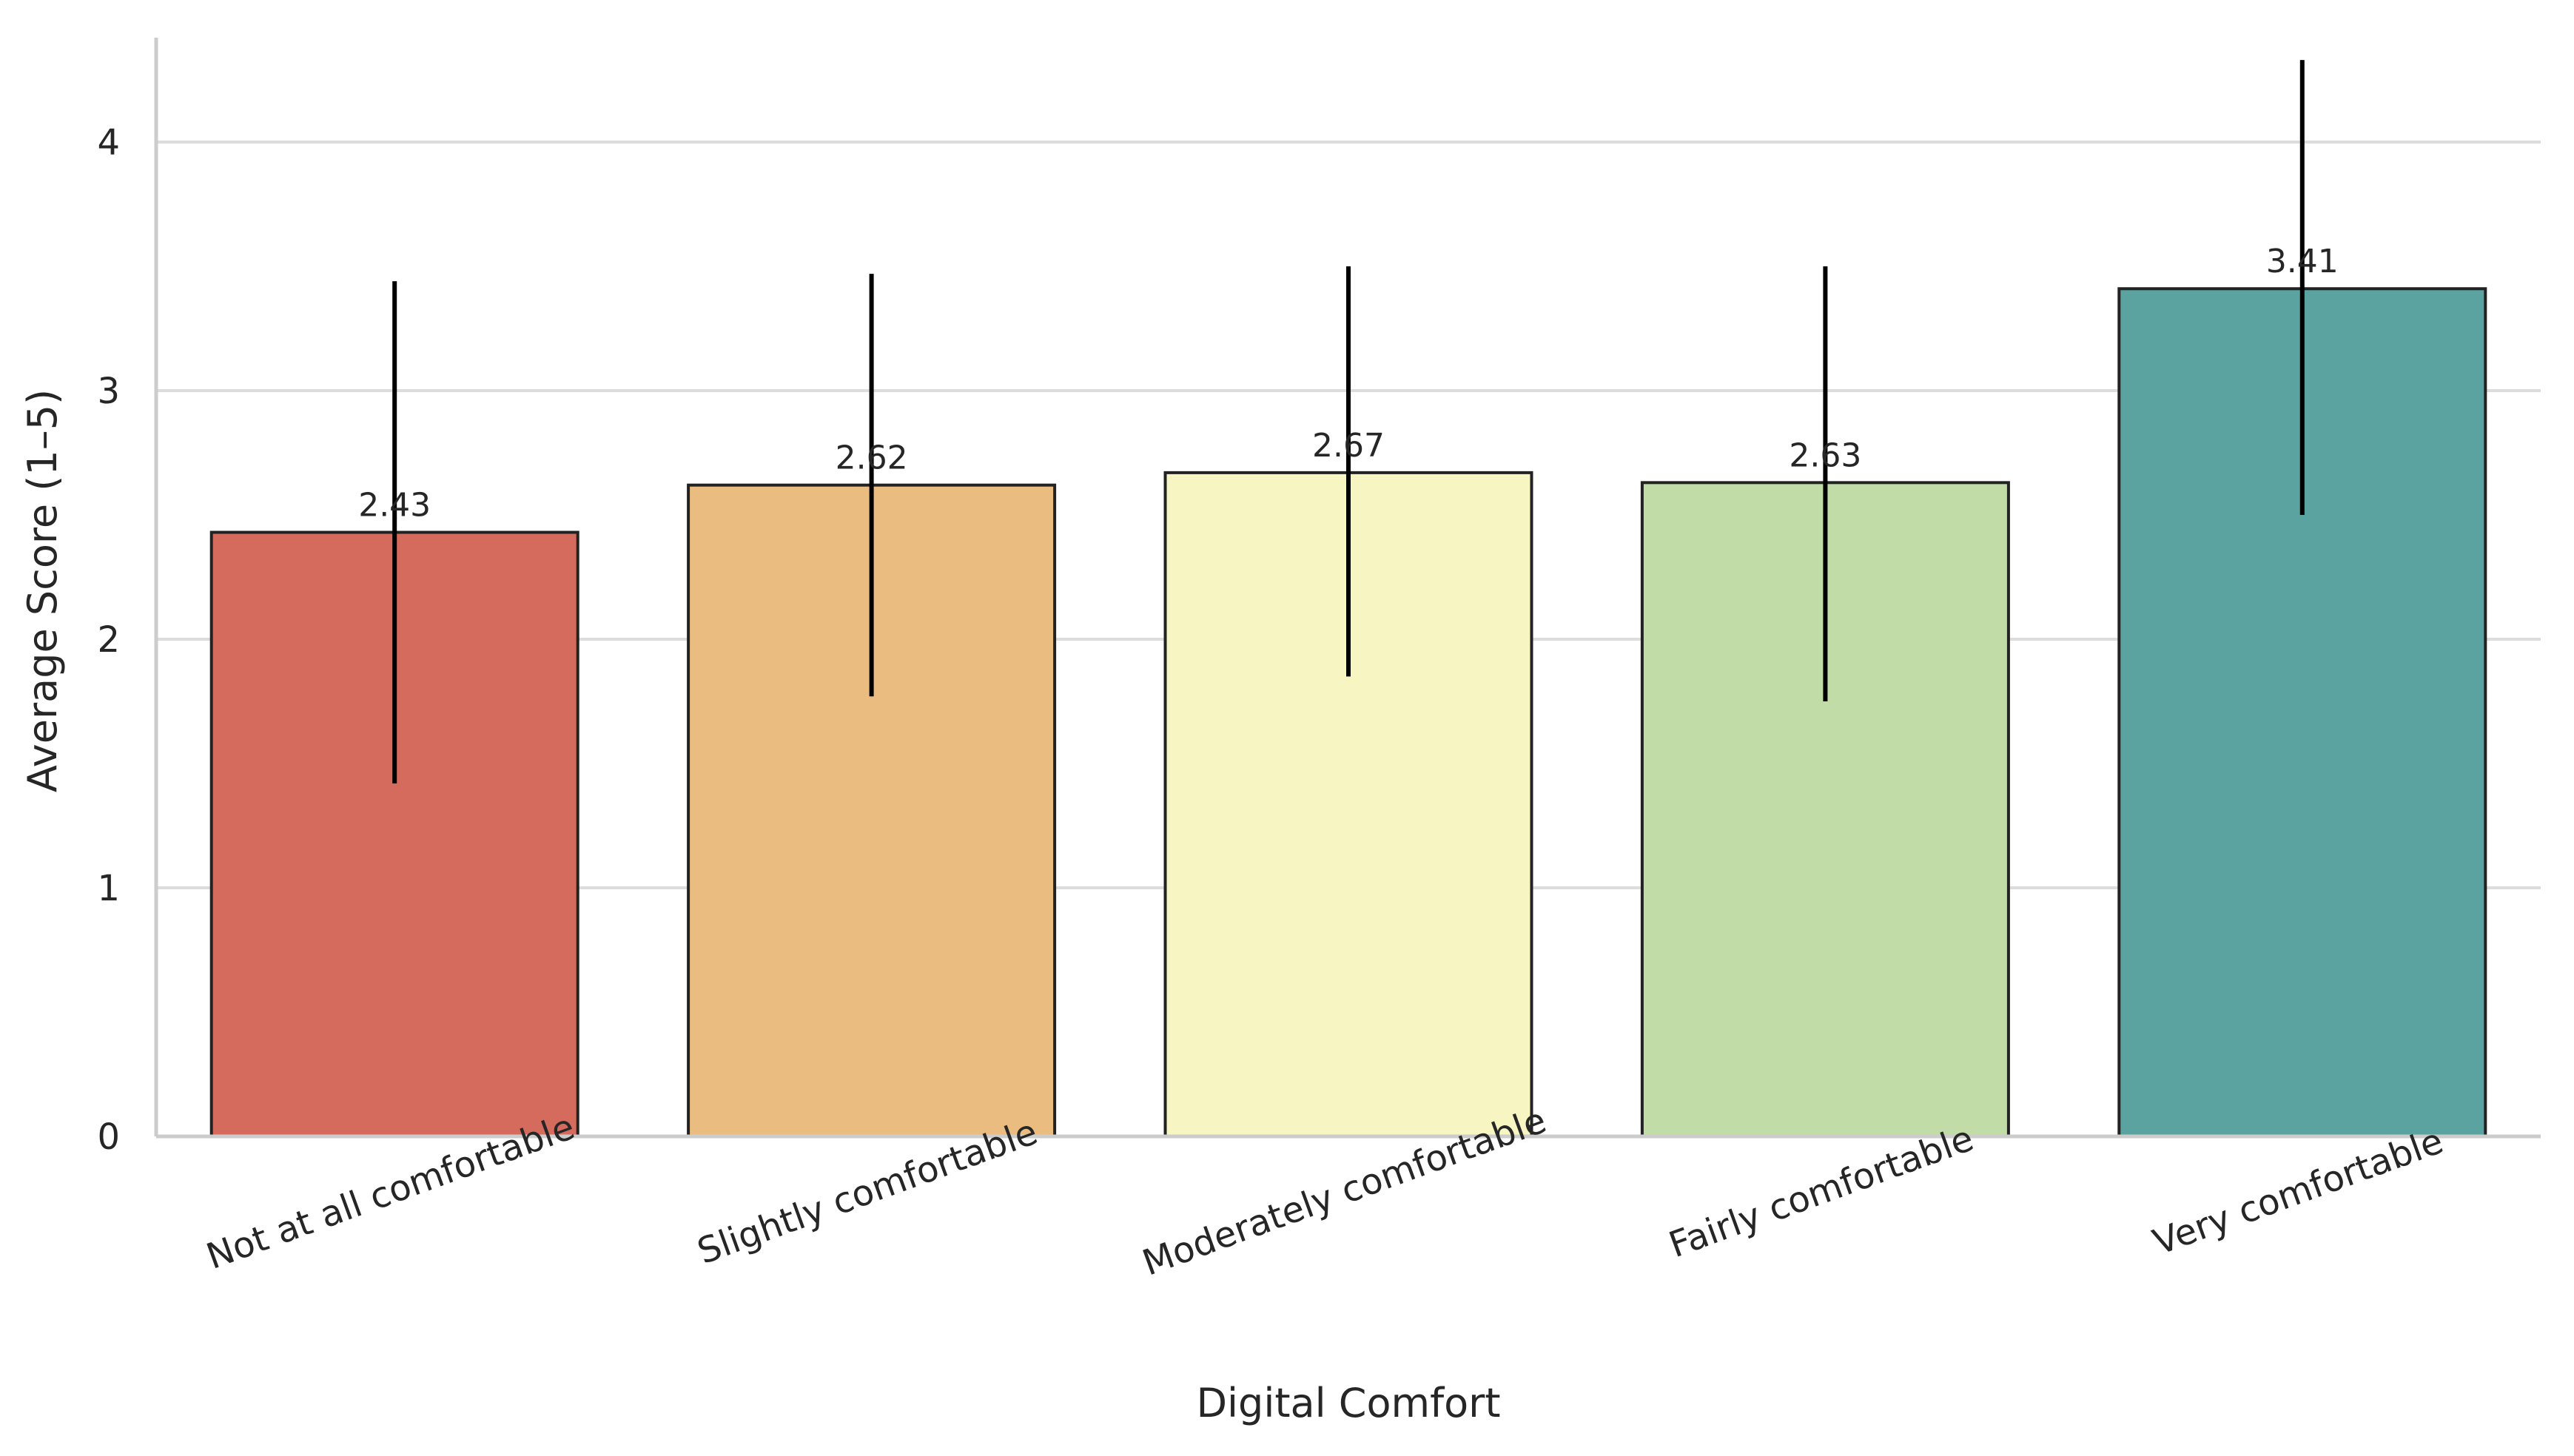 This screenshot has height=1456, width=2574. I want to click on x-tick-label: Very comfortable, so click(2298, 1192).